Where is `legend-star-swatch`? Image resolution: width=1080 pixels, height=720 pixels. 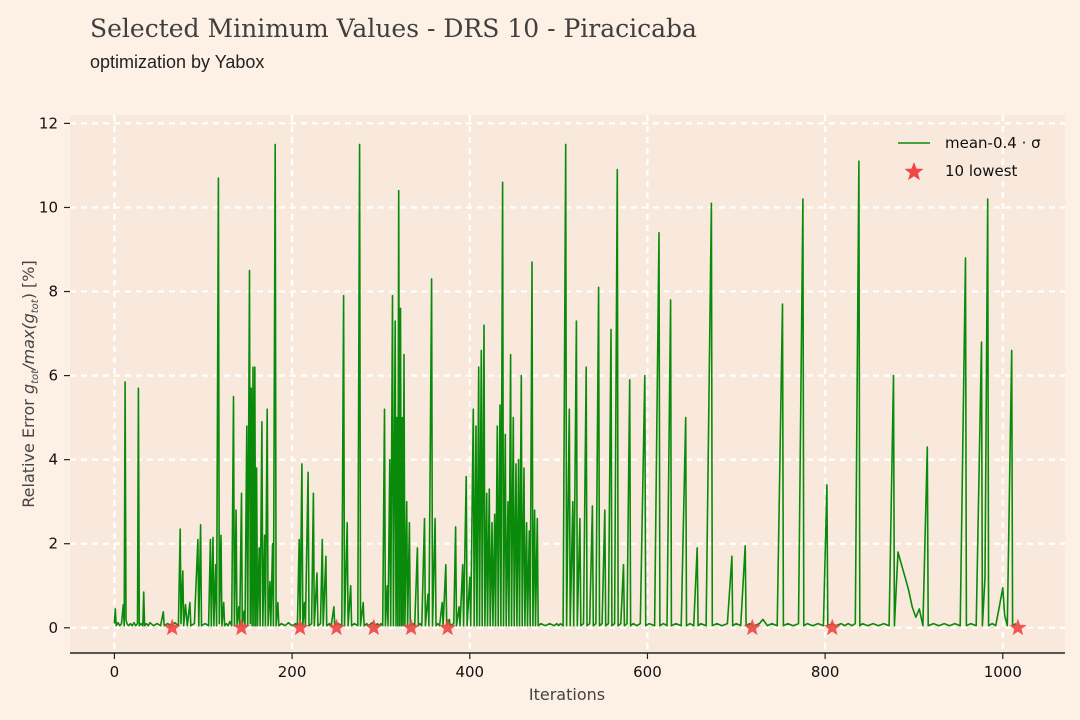 legend-star-swatch is located at coordinates (914, 171).